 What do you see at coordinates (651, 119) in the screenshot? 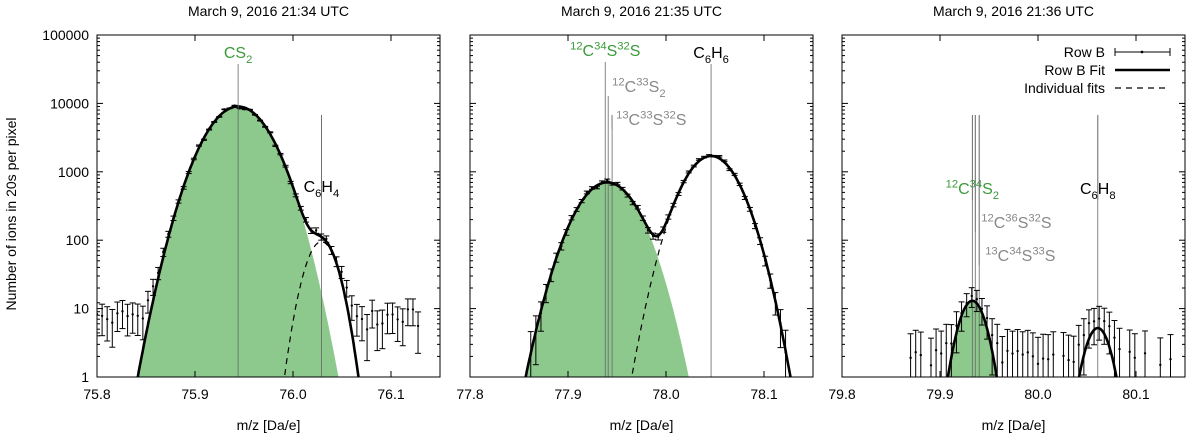
I see `peak-label: 13C33S32S` at bounding box center [651, 119].